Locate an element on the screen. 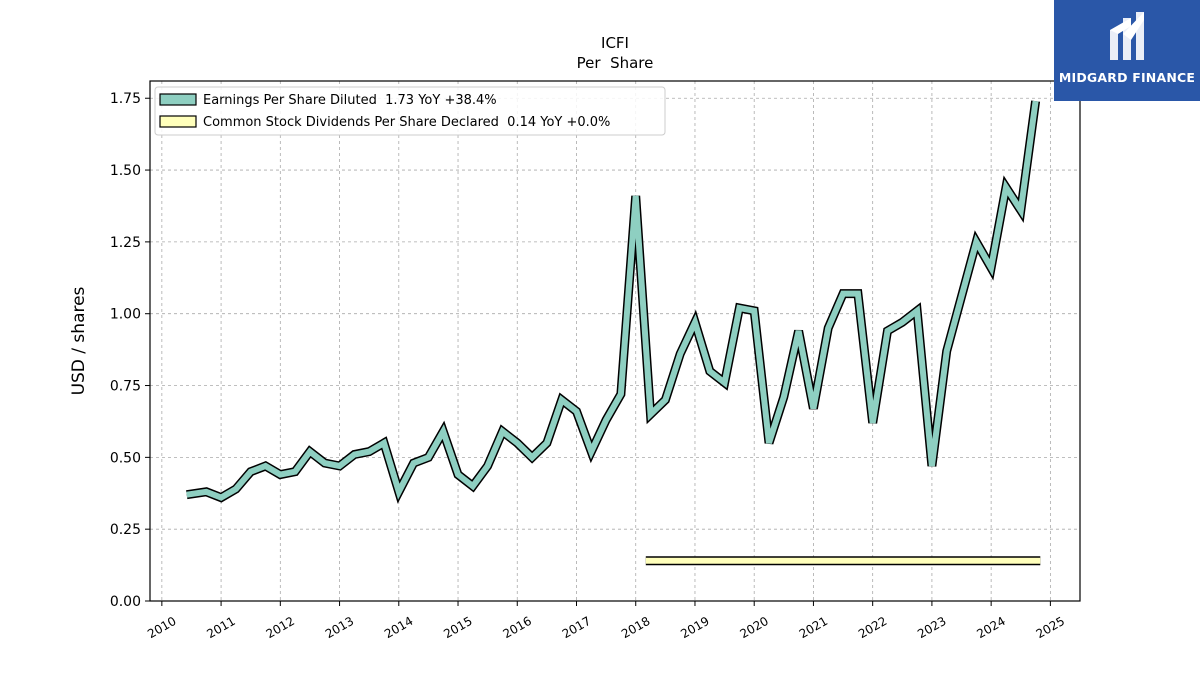 The height and width of the screenshot is (675, 1200). x-tick-label: 2021 is located at coordinates (813, 627).